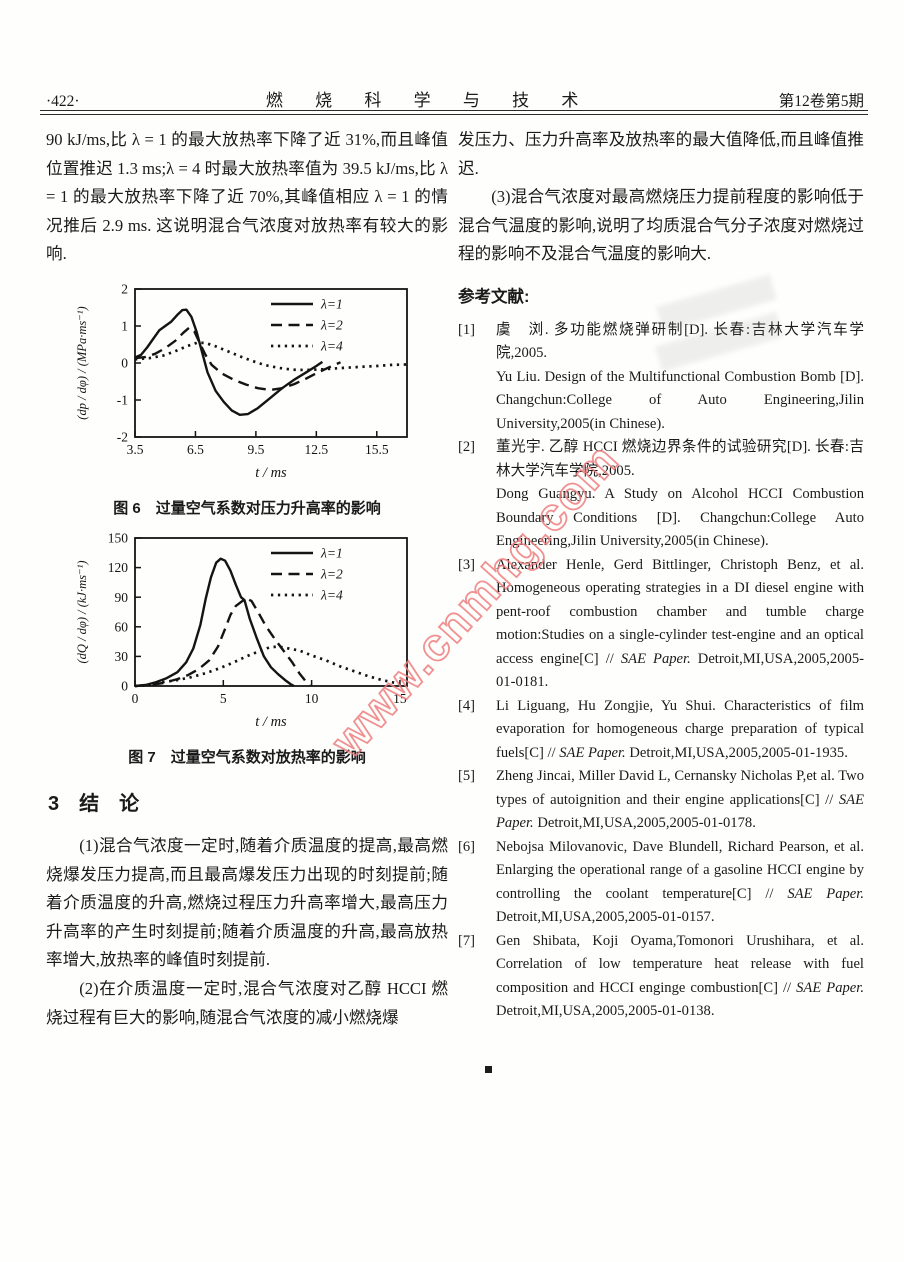 The image size is (904, 1262). What do you see at coordinates (118, 538) in the screenshot?
I see `y-tick-label: 150` at bounding box center [118, 538].